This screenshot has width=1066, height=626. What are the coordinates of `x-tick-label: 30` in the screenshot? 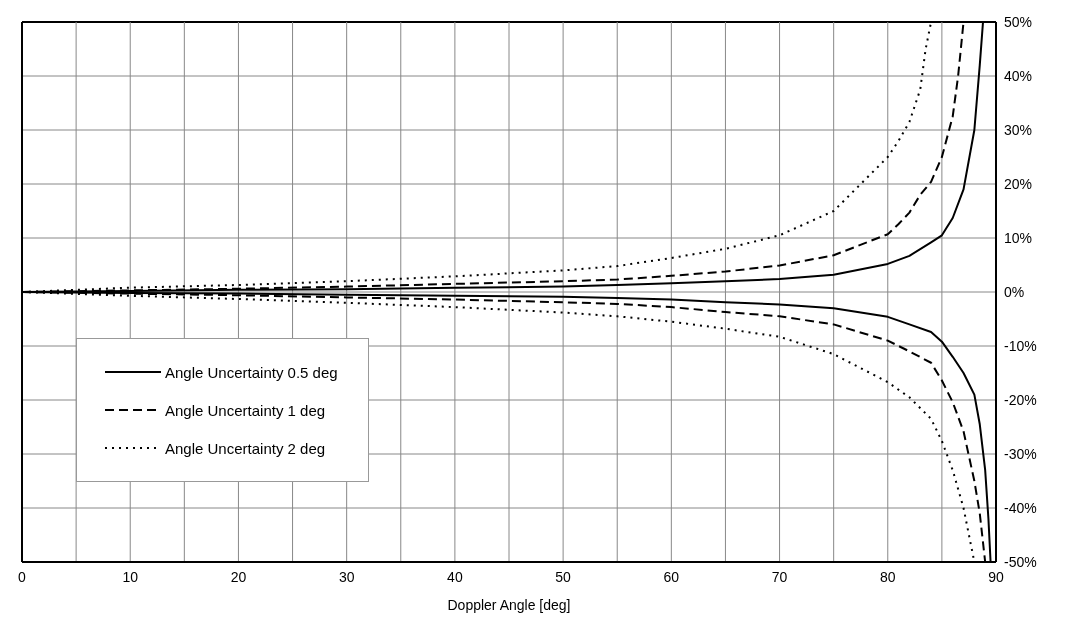 It's located at (346, 577).